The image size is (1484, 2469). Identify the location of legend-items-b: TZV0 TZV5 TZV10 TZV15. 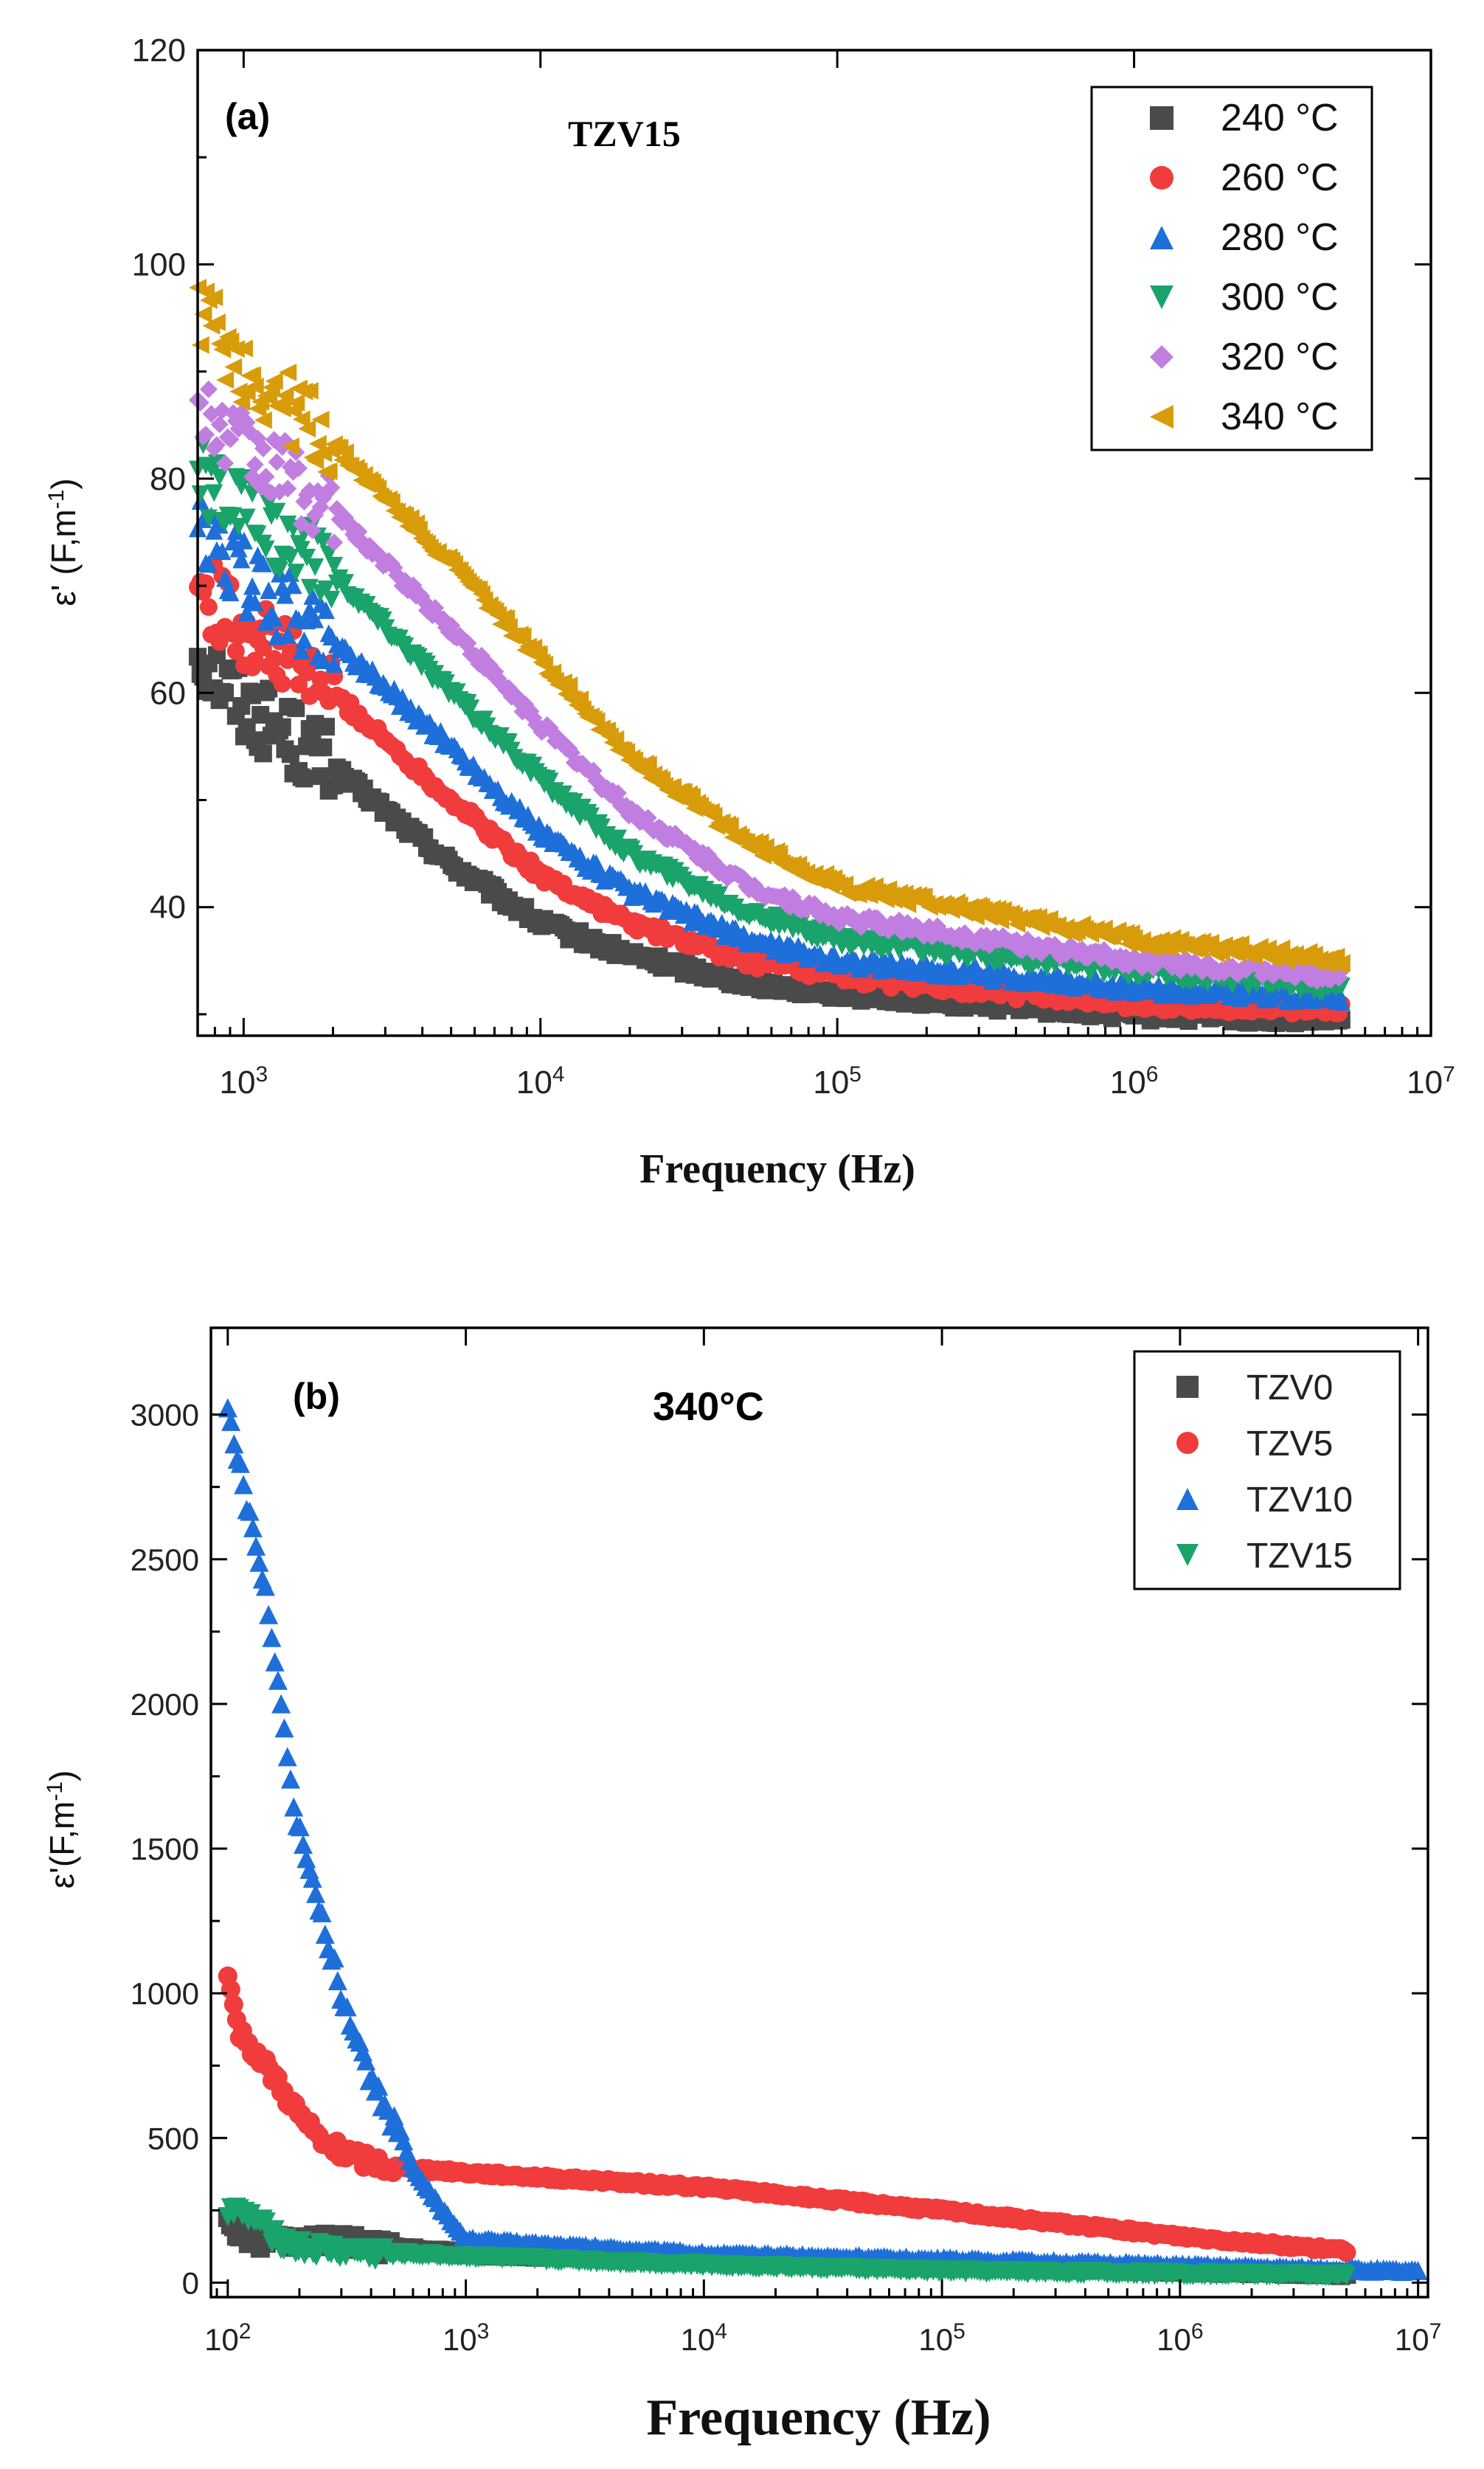
(1264, 1472).